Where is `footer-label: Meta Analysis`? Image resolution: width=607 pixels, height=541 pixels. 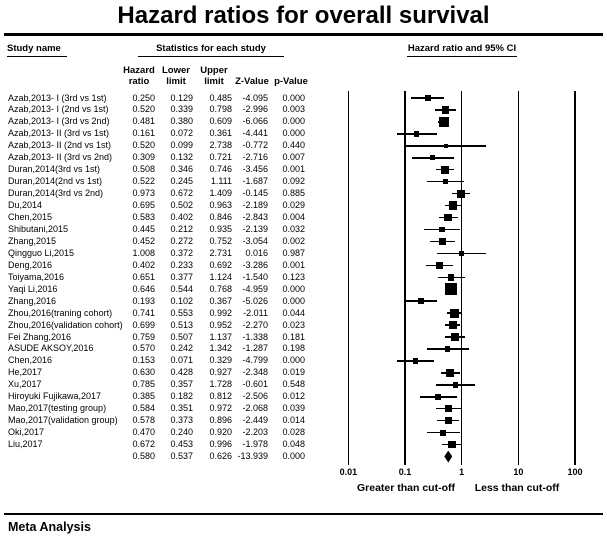 footer-label: Meta Analysis is located at coordinates (49, 527).